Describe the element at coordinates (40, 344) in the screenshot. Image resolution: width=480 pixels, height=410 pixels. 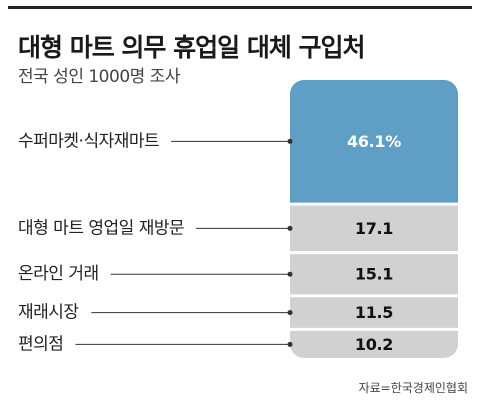
I see `category-label-4: 편의점` at that location.